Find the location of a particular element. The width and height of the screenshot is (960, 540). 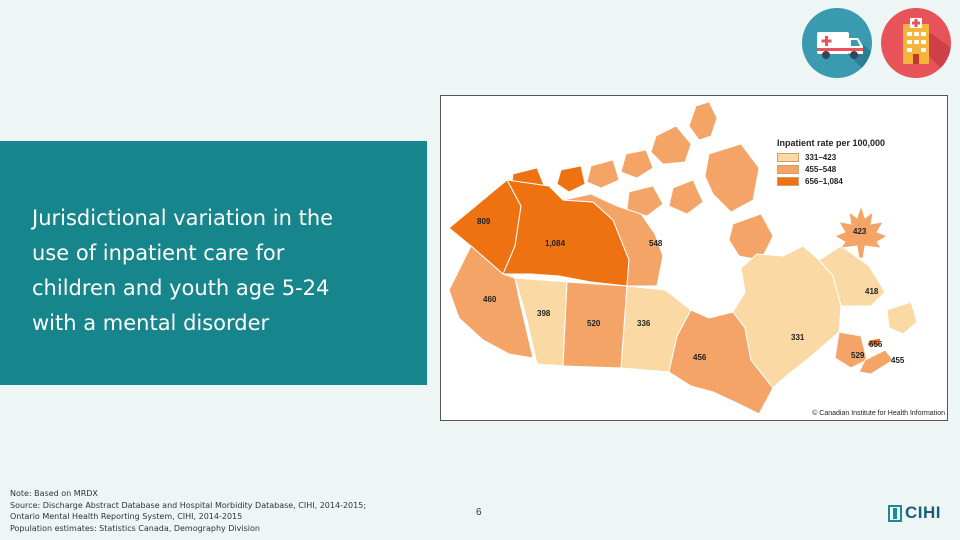

label-newfoundland: 418 is located at coordinates (872, 291).